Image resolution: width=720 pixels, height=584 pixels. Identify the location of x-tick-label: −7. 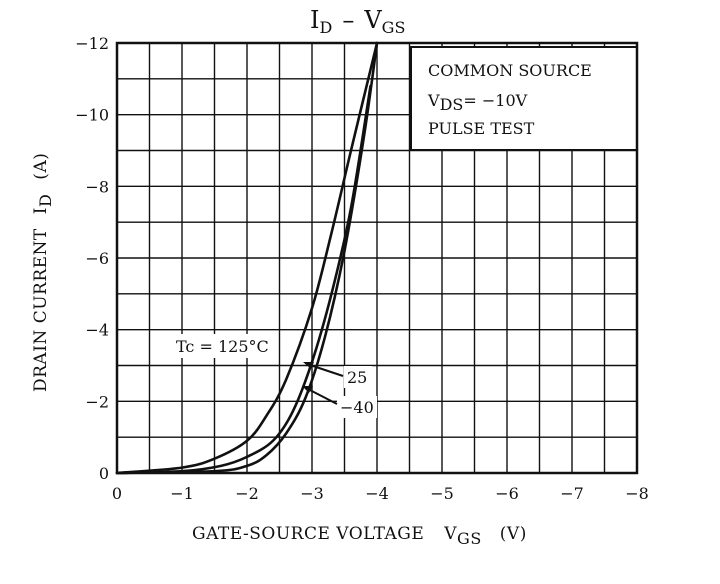
(572, 493).